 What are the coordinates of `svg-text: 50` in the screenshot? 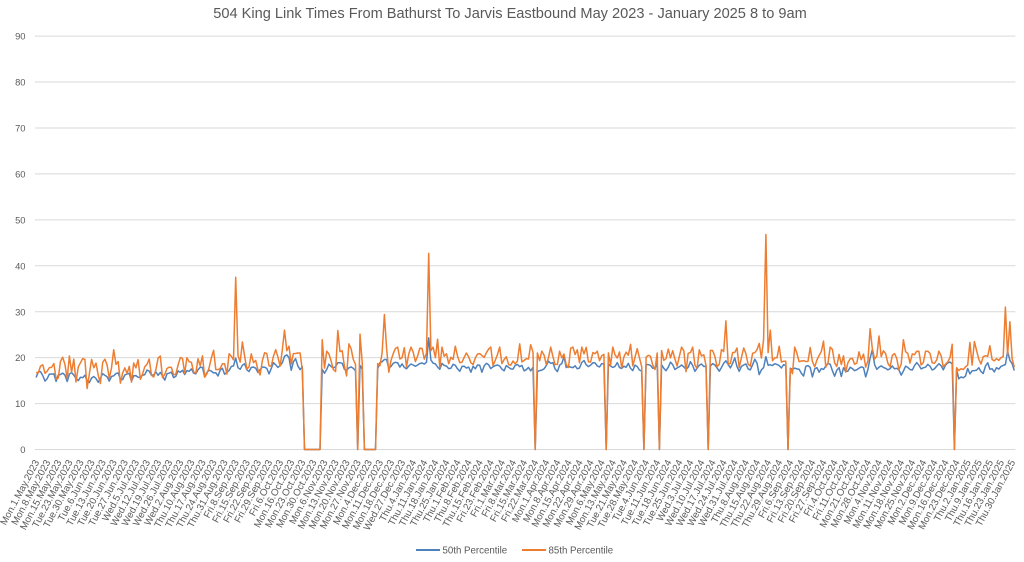 It's located at (20, 219).